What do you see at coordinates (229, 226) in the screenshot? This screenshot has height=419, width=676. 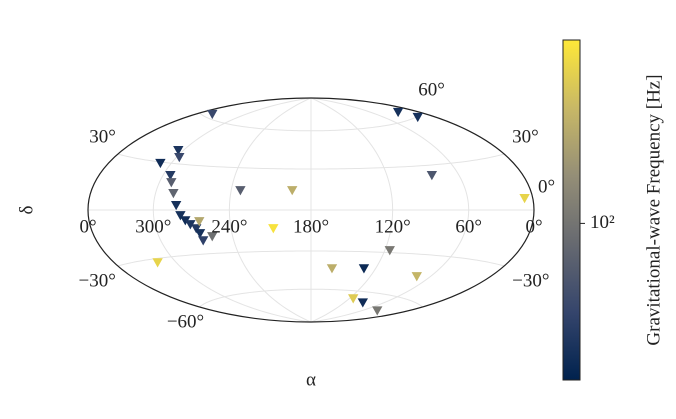 I see `x-tick-label: 240°` at bounding box center [229, 226].